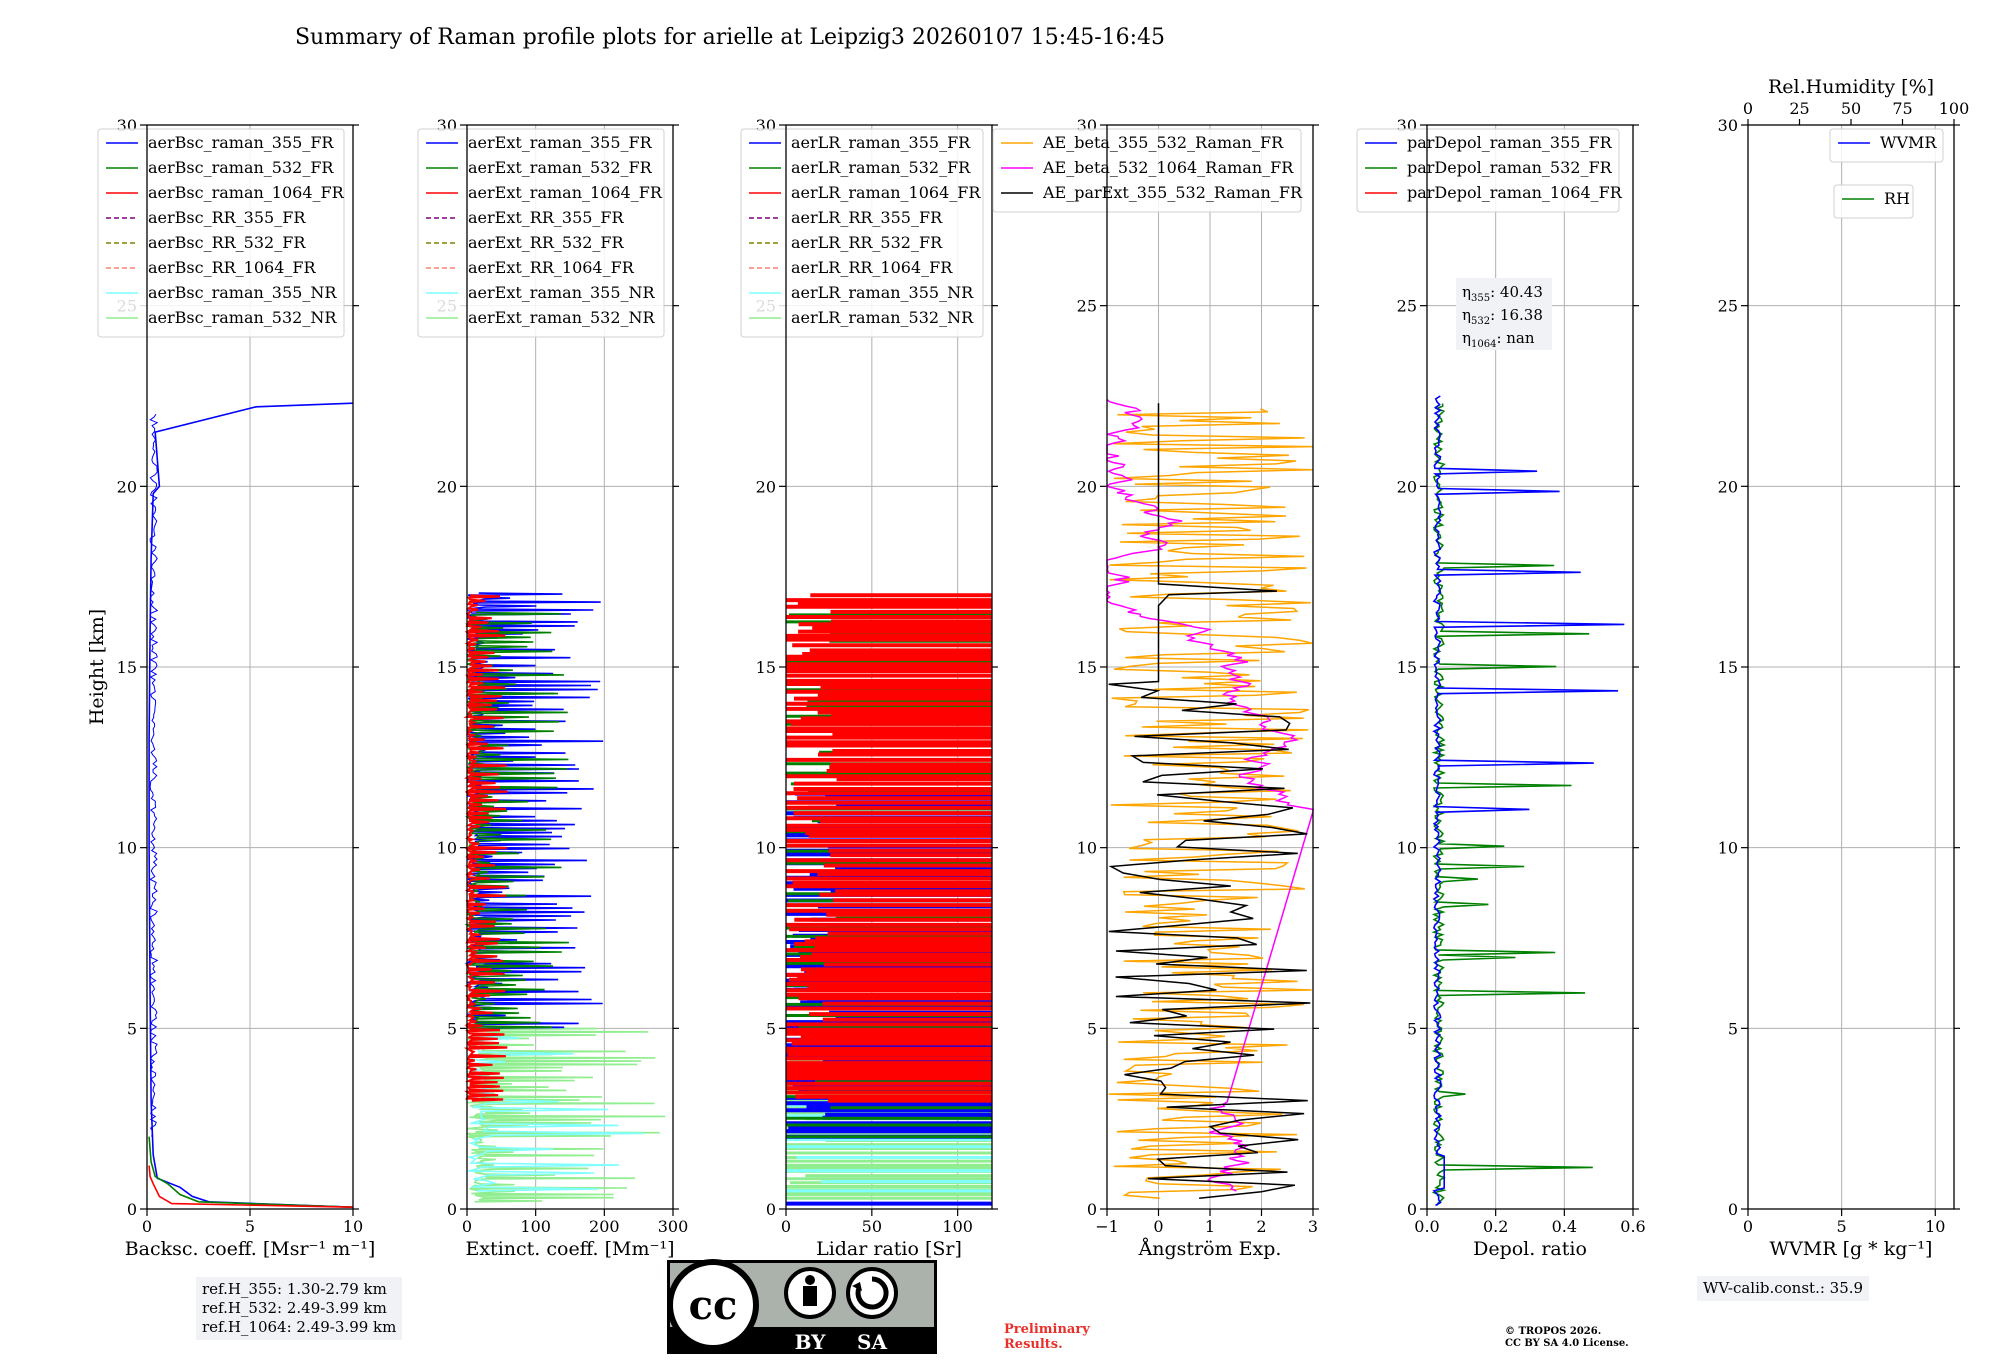 This screenshot has width=2000, height=1360. Describe the element at coordinates (1799, 108) in the screenshot. I see `top-tick-label: 25` at that location.